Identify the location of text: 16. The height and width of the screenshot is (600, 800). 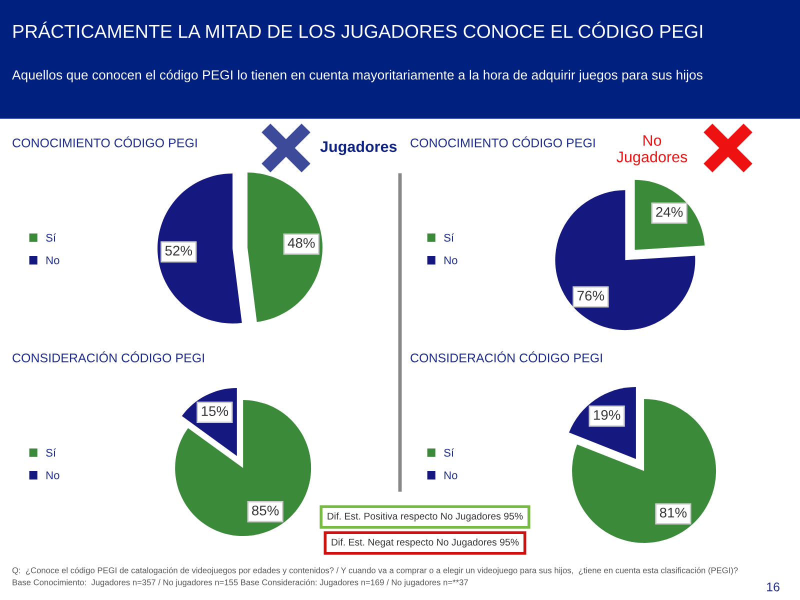
(773, 587).